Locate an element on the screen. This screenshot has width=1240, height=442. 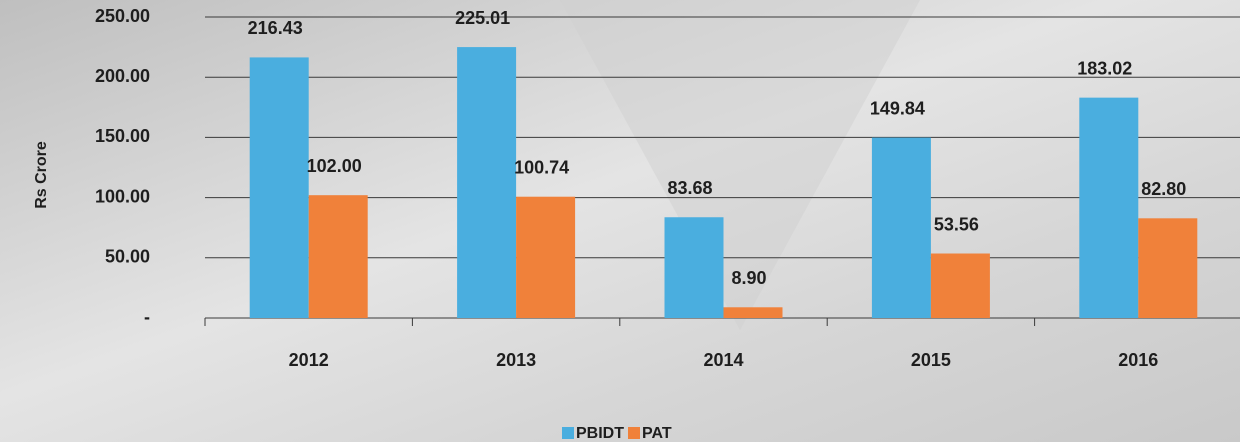
x-tick-label: 2015 is located at coordinates (931, 360).